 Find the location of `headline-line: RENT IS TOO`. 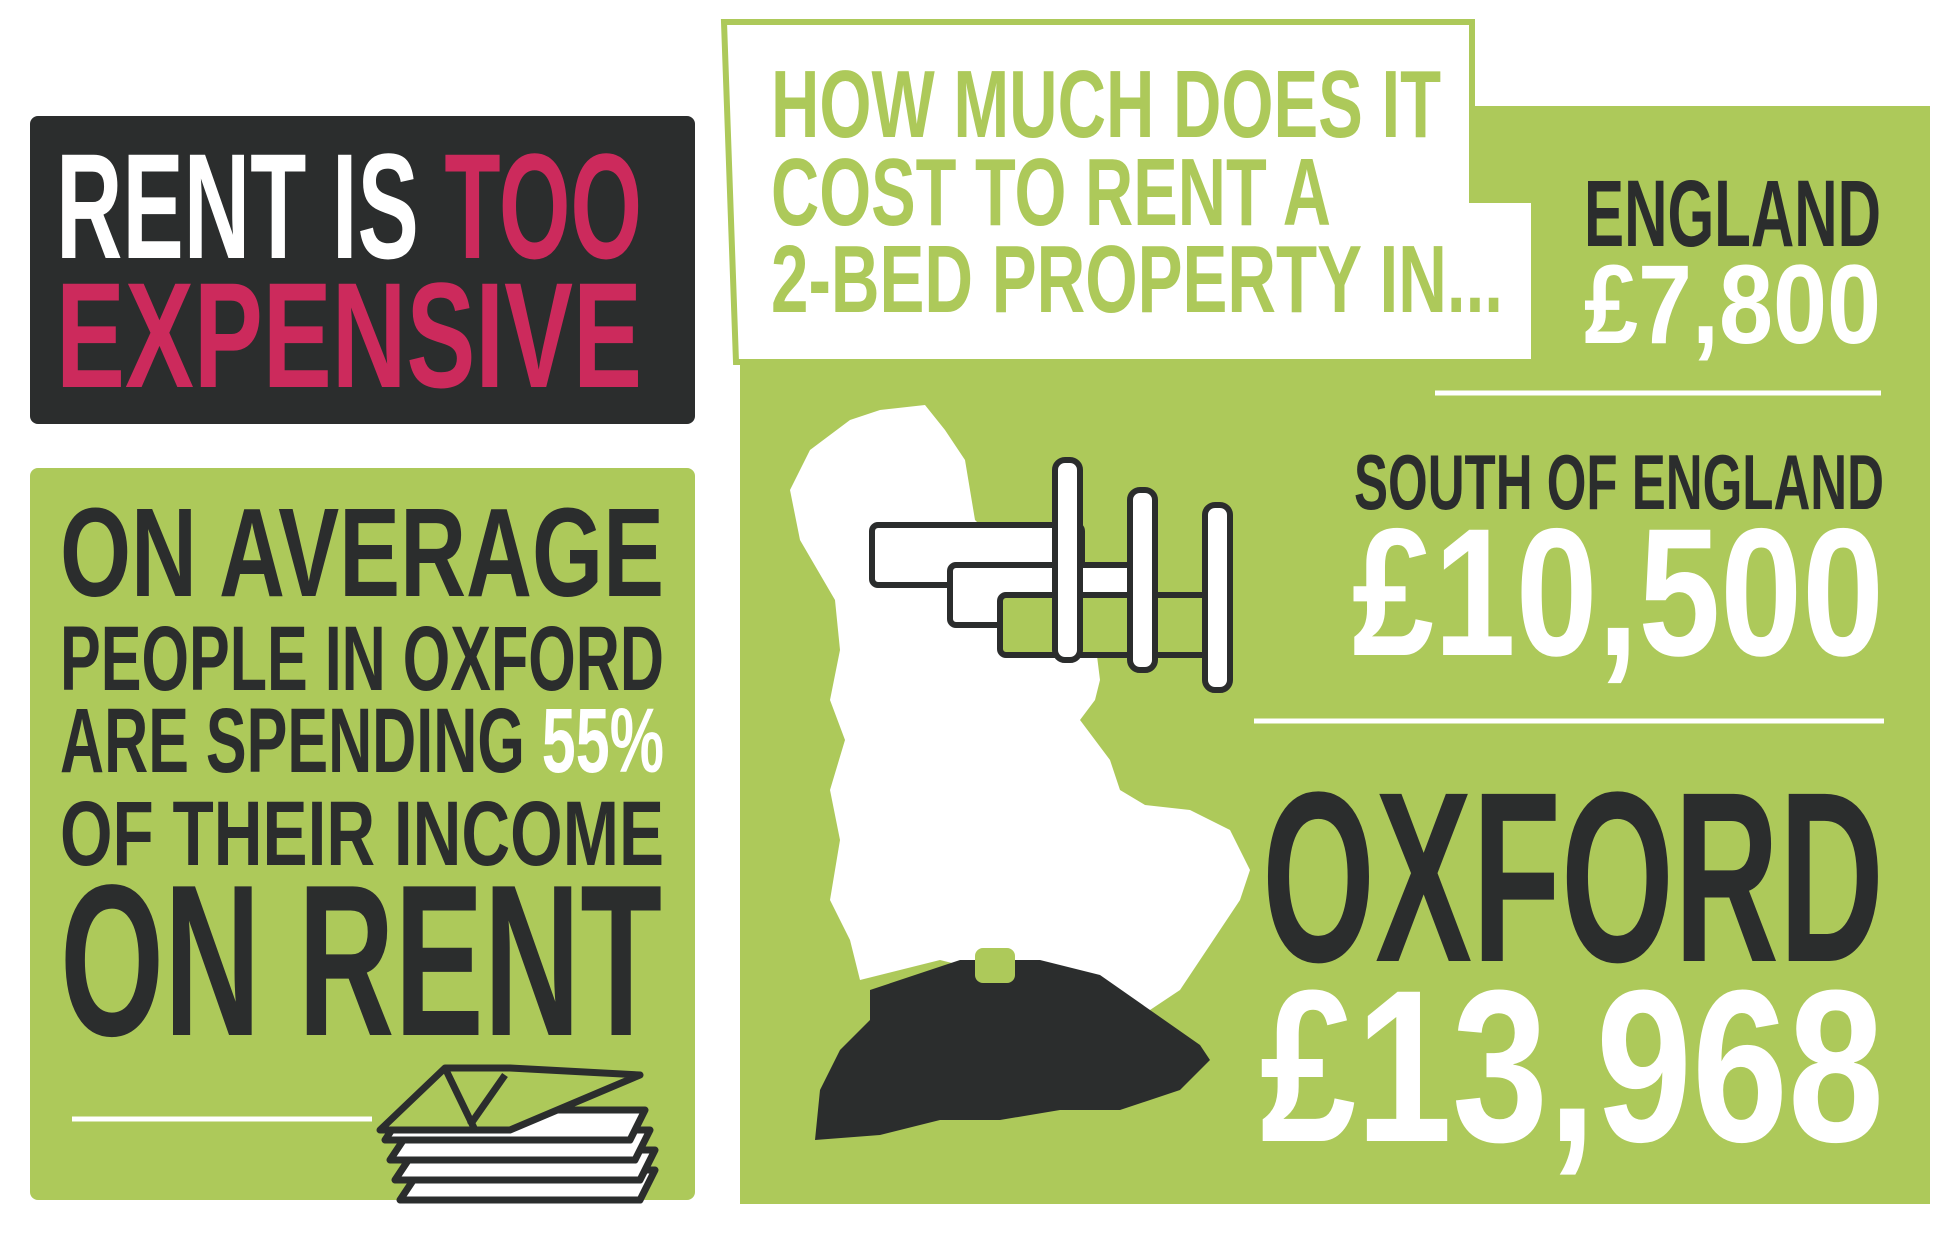

headline-line: RENT IS TOO is located at coordinates (349, 206).